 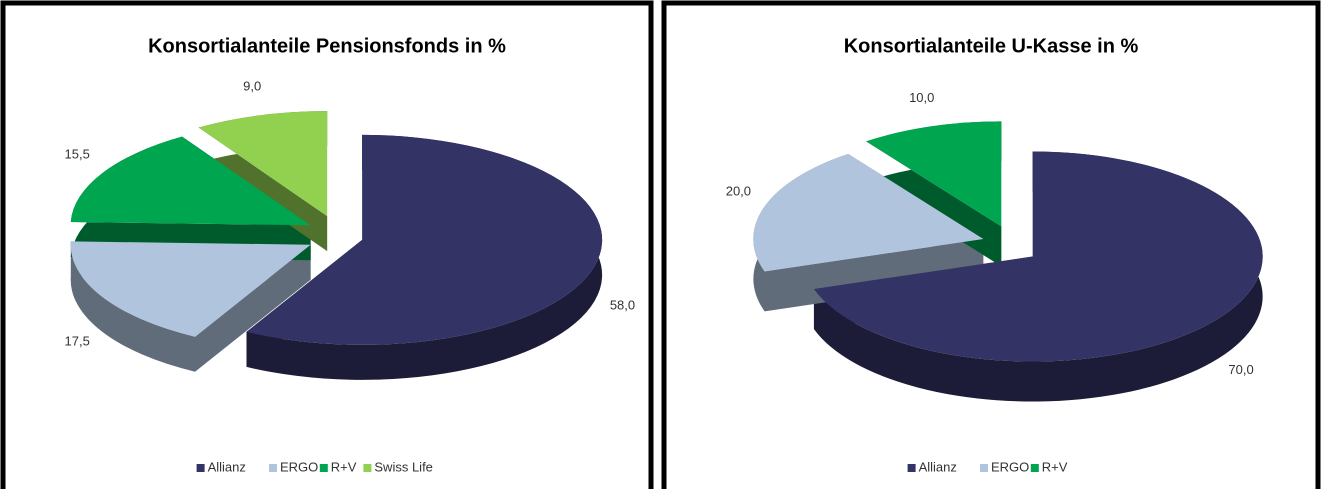 I want to click on chart-title: Konsortialanteile Pensionsfonds in %, so click(x=327, y=46).